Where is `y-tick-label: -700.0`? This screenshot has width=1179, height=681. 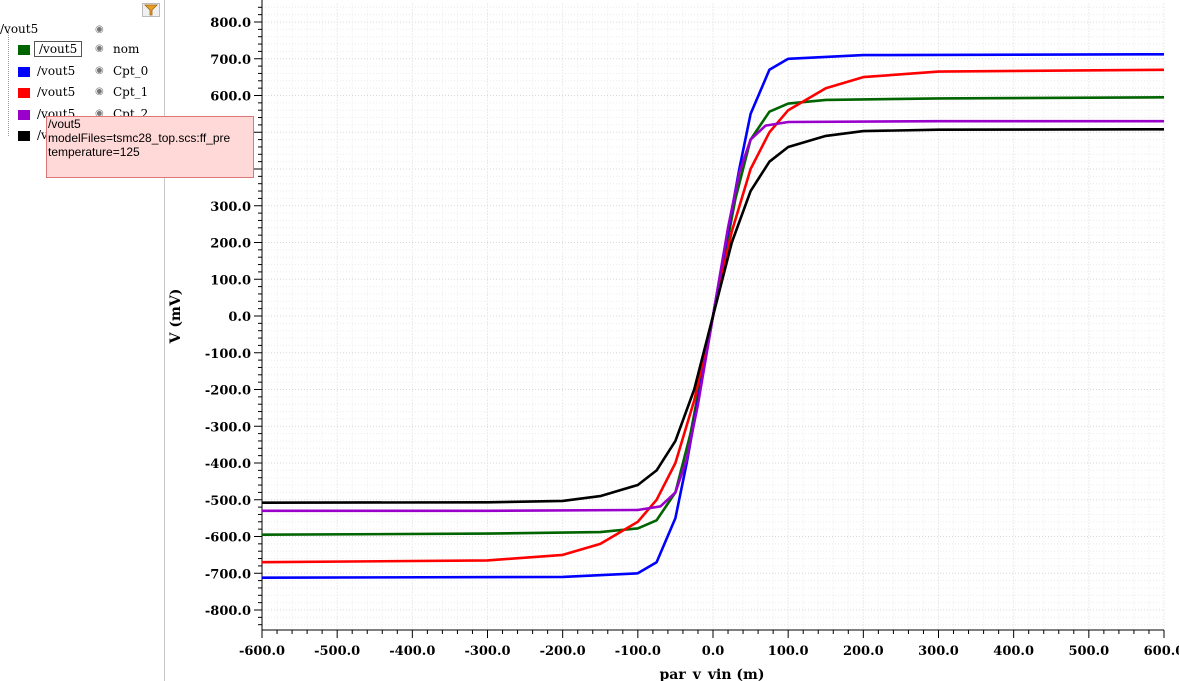 y-tick-label: -700.0 is located at coordinates (228, 574).